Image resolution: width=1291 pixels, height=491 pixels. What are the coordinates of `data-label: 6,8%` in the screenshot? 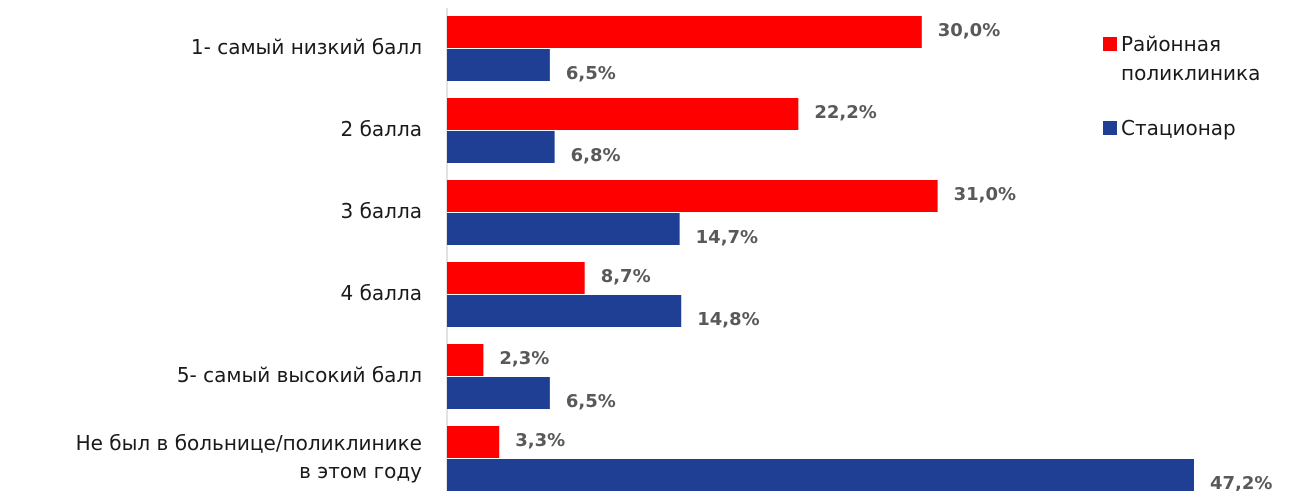 It's located at (596, 155).